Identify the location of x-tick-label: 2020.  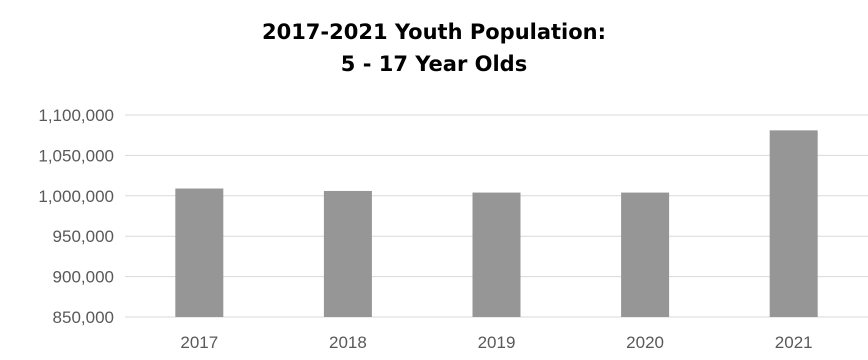
(645, 342).